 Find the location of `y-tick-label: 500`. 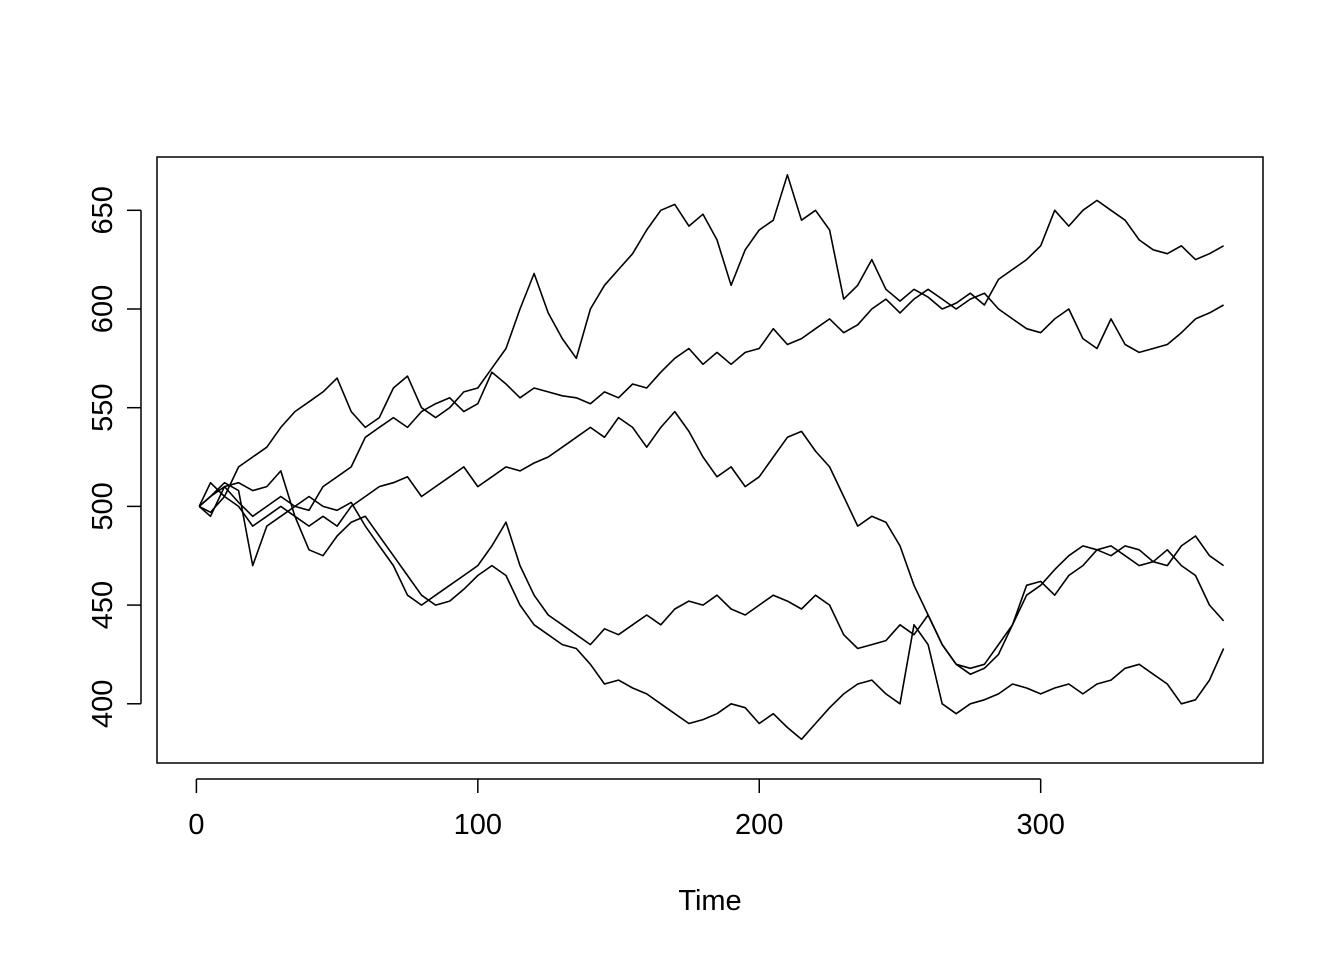

y-tick-label: 500 is located at coordinates (103, 506).